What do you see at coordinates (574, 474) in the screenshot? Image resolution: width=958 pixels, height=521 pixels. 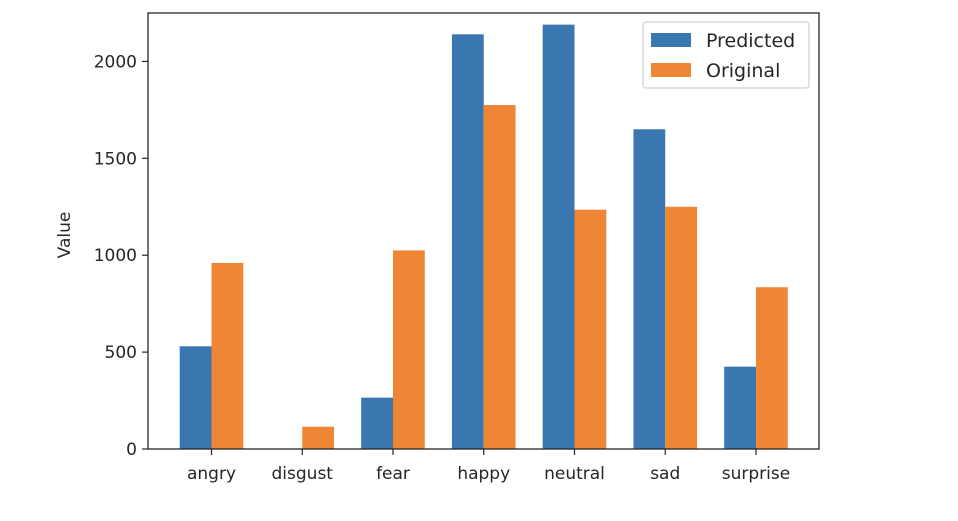 I see `x-tick-label-neutral: neutral` at bounding box center [574, 474].